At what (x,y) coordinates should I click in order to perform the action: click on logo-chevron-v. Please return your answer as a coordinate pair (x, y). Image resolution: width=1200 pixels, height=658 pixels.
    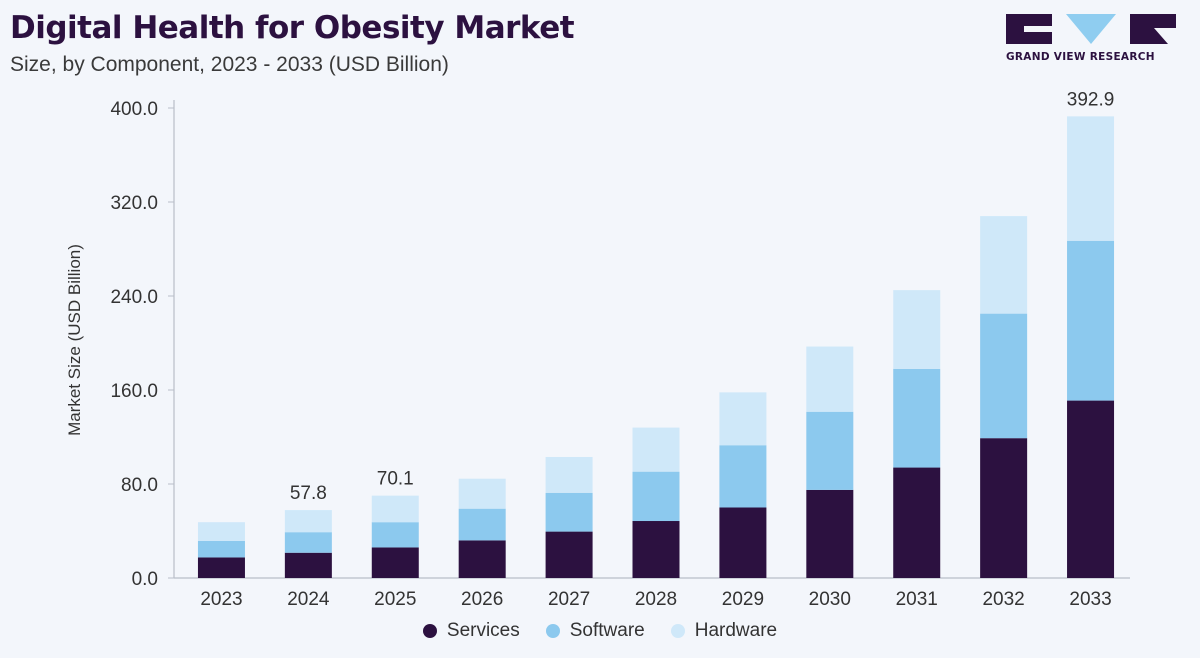
    Looking at the image, I should click on (1091, 29).